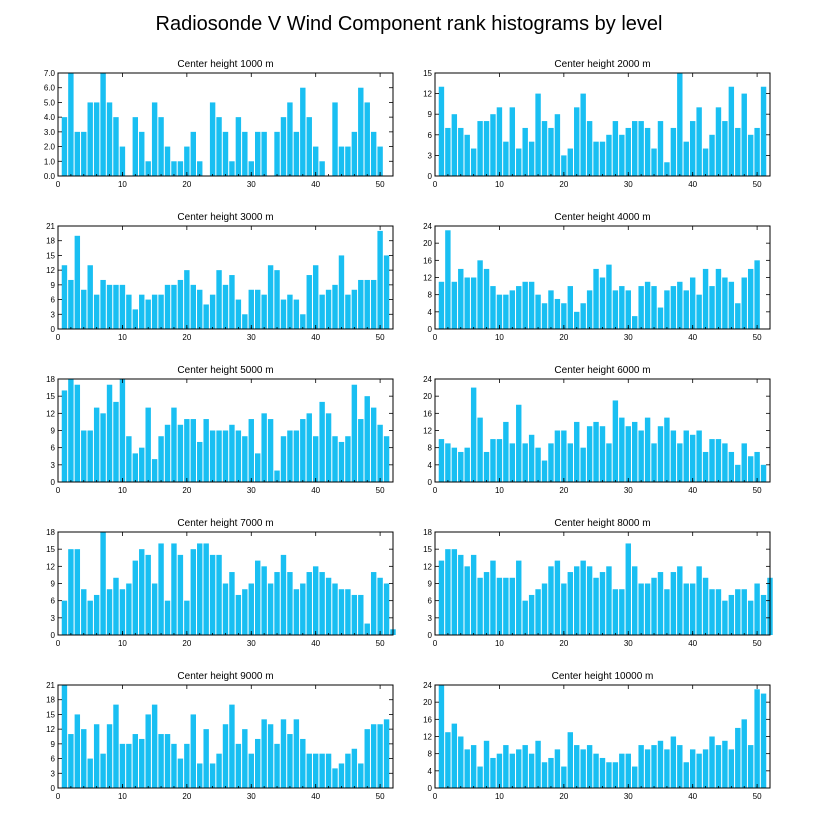 The height and width of the screenshot is (824, 818). I want to click on x-tick-label: 20, so click(563, 184).